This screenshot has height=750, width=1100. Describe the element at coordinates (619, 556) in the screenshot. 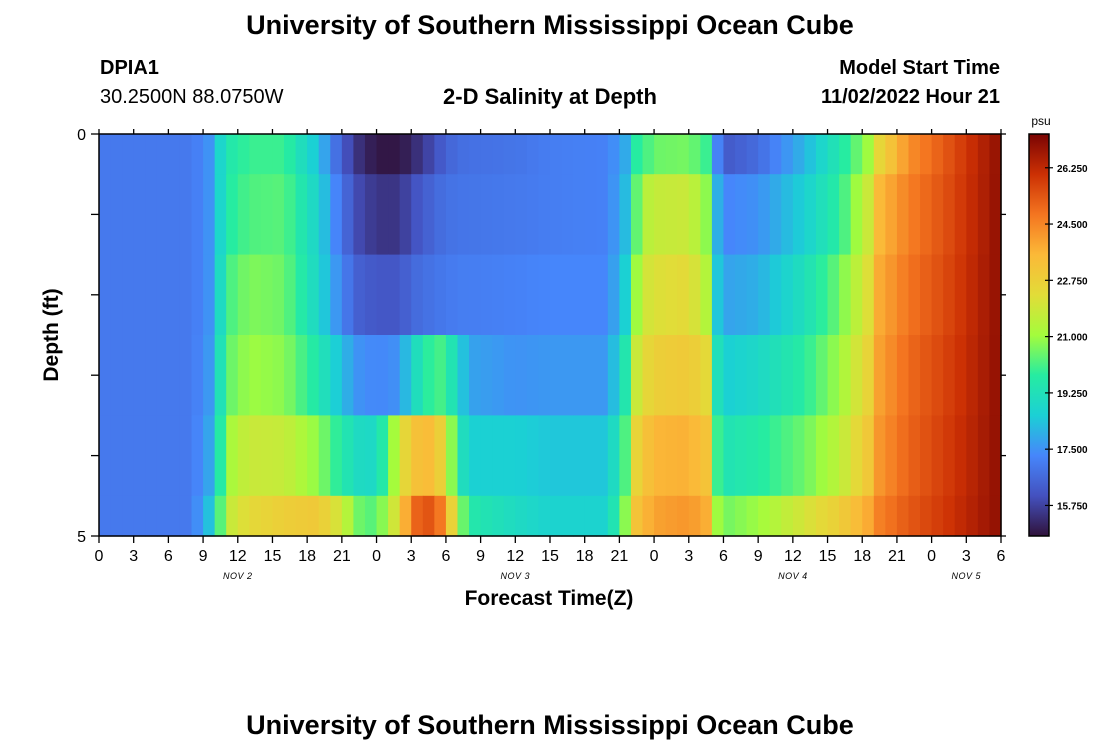

I see `x-tick-label: 21` at that location.